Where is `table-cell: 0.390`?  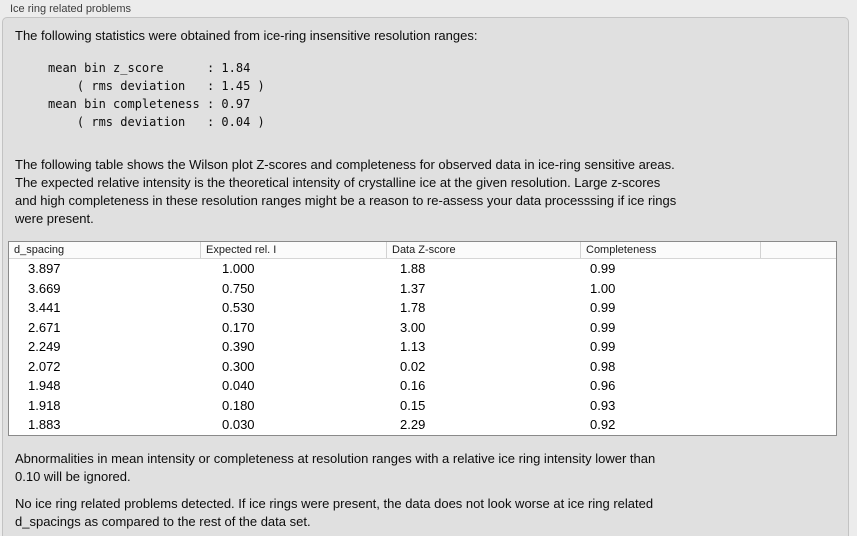 table-cell: 0.390 is located at coordinates (238, 347).